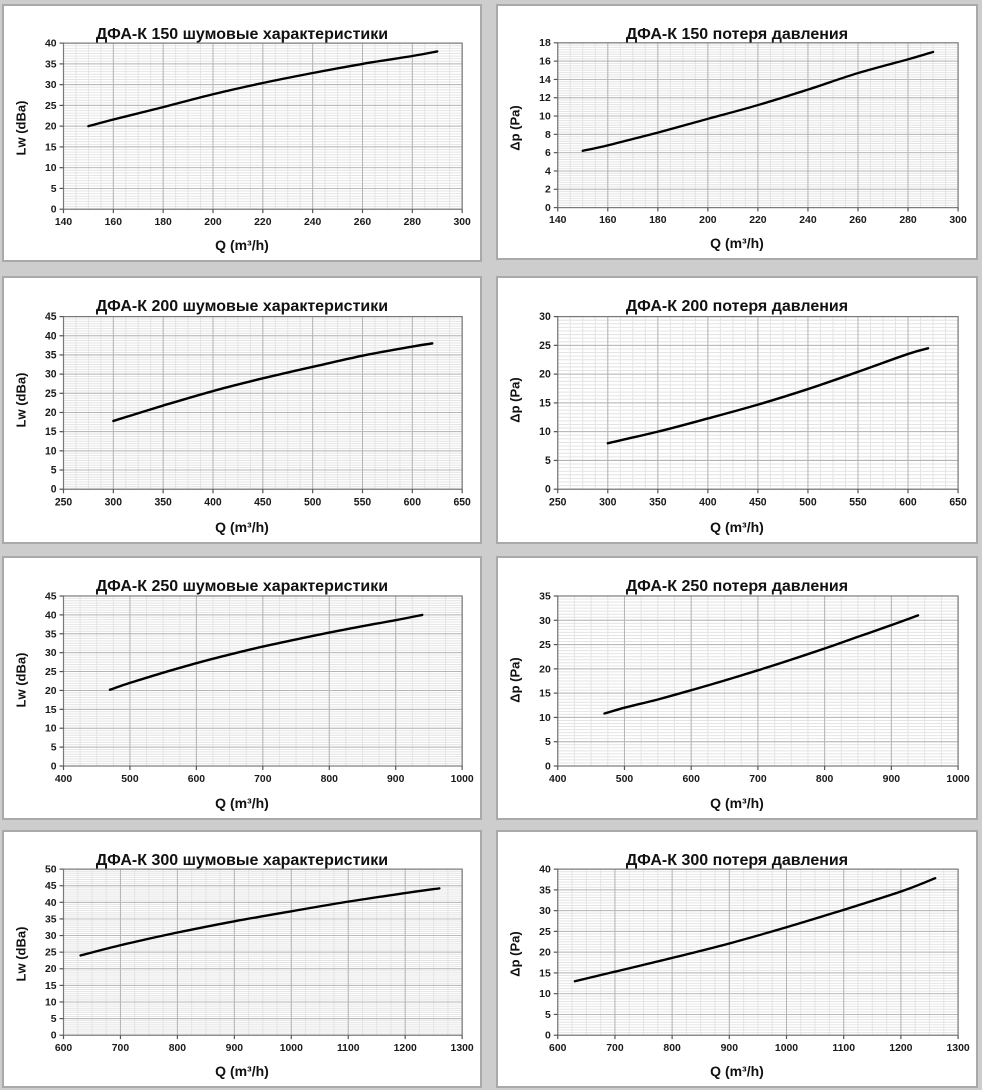 Image resolution: width=982 pixels, height=1090 pixels. What do you see at coordinates (462, 1048) in the screenshot?
I see `svg-text: 1300` at bounding box center [462, 1048].